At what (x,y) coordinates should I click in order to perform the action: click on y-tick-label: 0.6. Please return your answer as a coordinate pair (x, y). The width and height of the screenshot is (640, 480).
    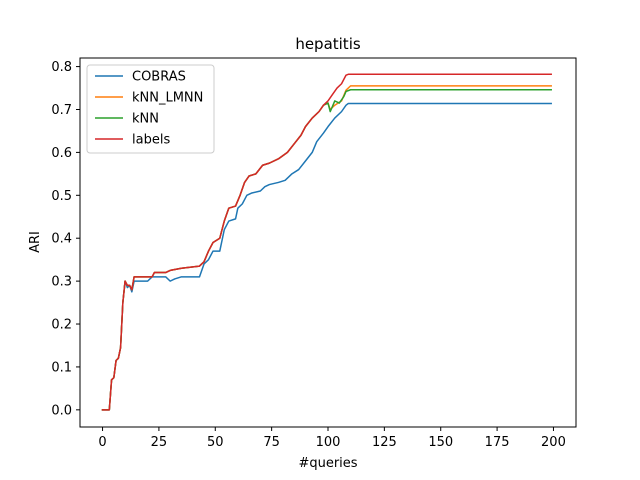
    Looking at the image, I should click on (61, 153).